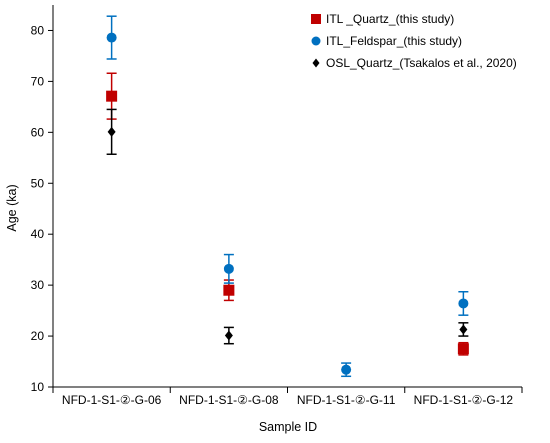 Image resolution: width=550 pixels, height=443 pixels. I want to click on x-tick-label: NFD-1-S1-②-G-08, so click(229, 400).